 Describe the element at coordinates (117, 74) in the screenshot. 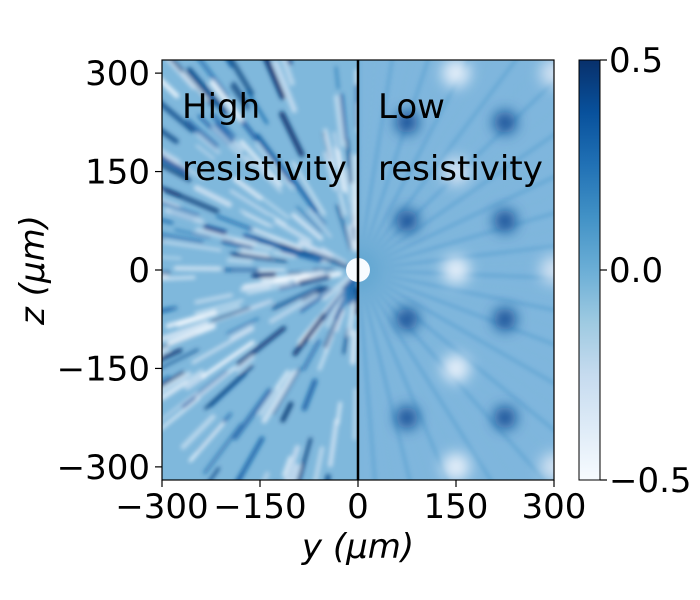

I see `y-tick-label: 300` at that location.